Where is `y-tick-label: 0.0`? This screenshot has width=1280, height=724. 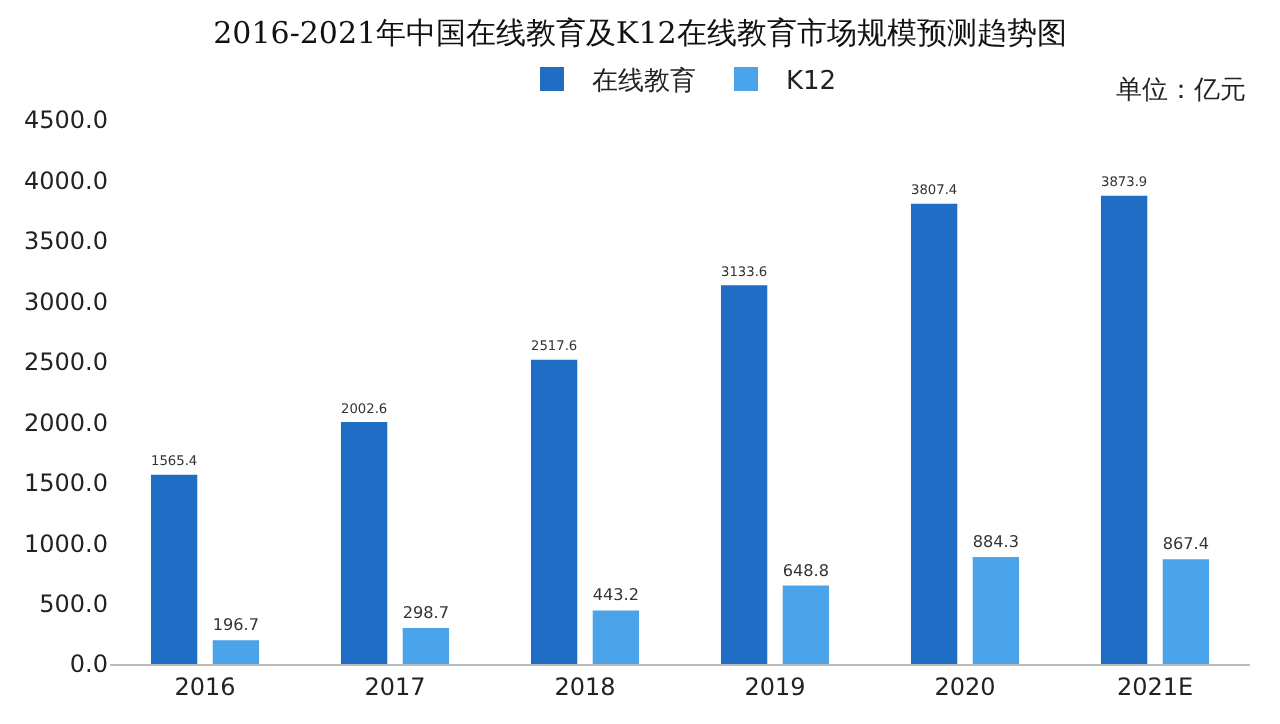 y-tick-label: 0.0 is located at coordinates (88, 664).